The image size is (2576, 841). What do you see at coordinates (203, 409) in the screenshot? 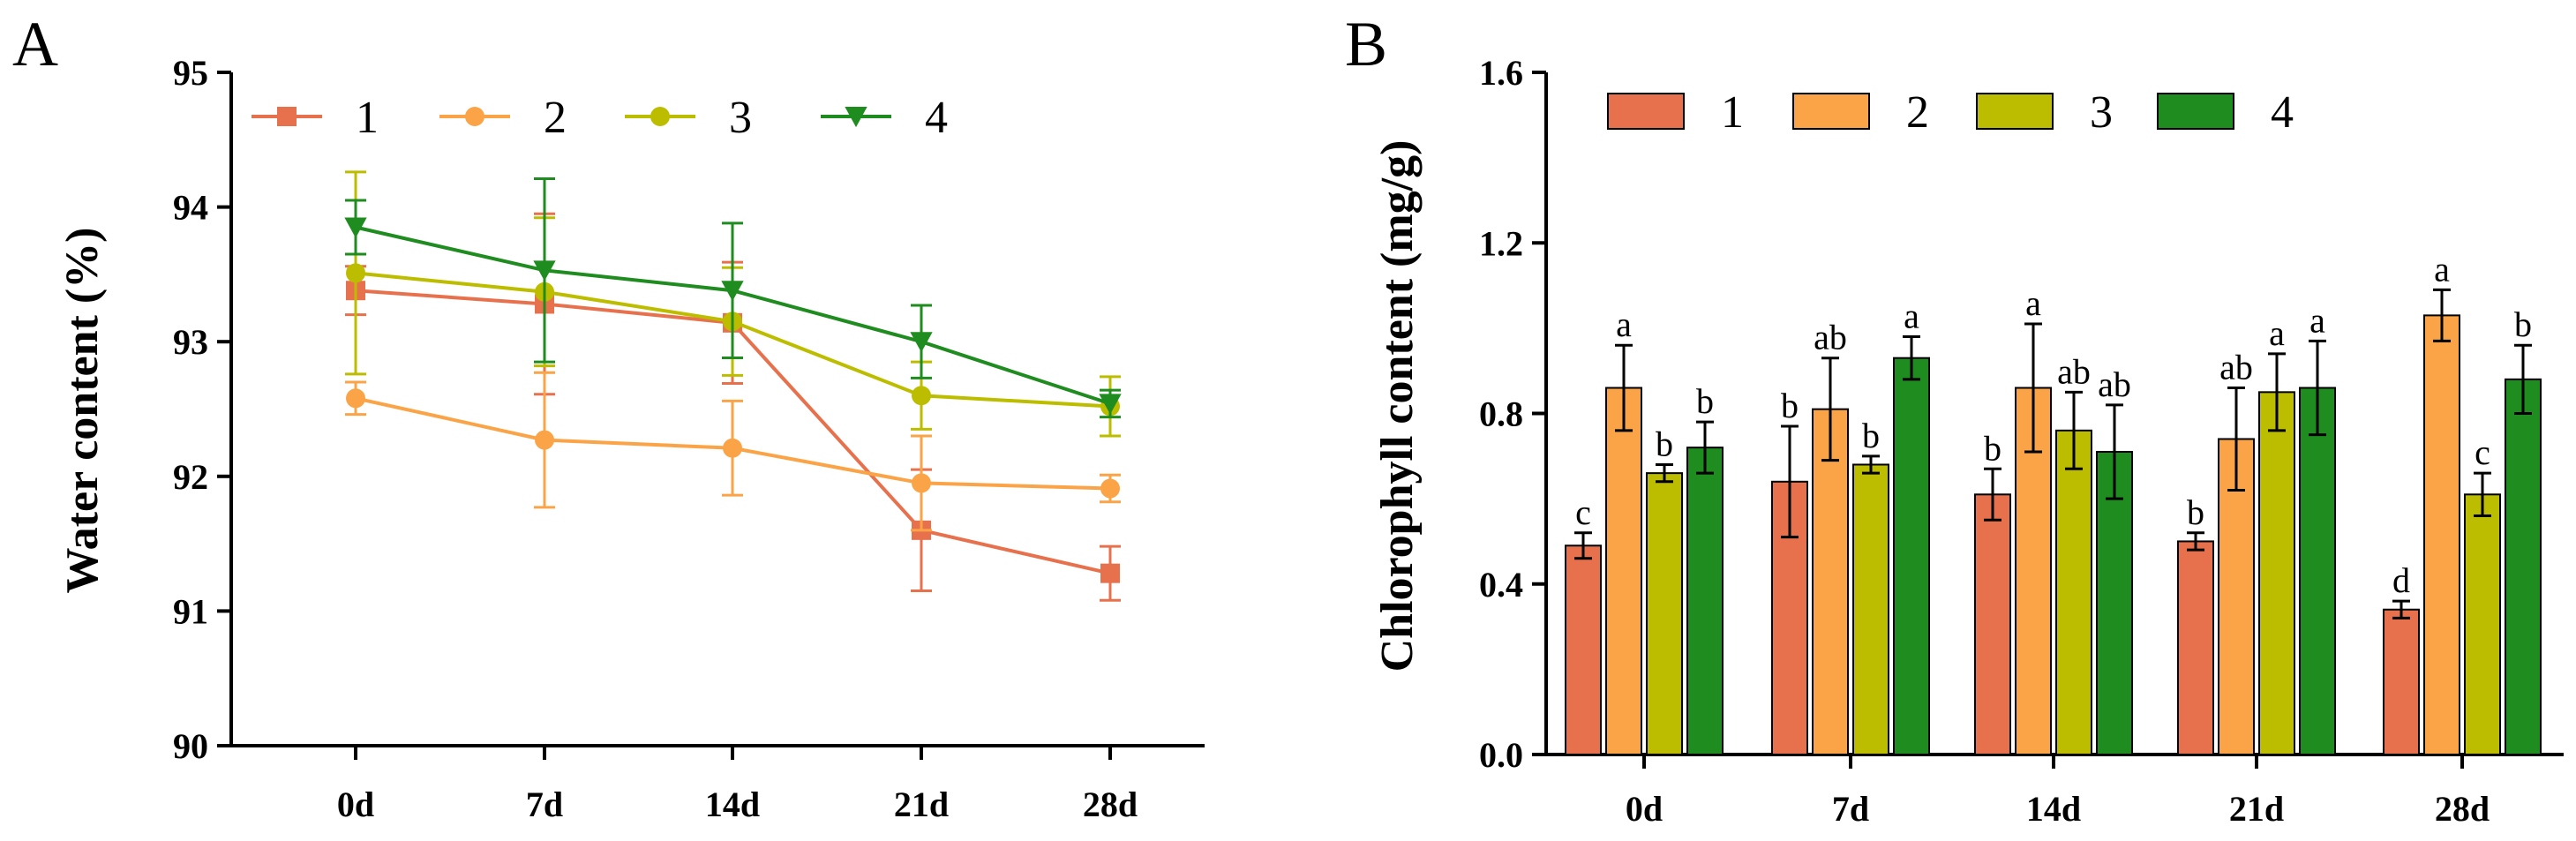
I see `panel-a-y-axis: 90 91 92 93 94 95` at bounding box center [203, 409].